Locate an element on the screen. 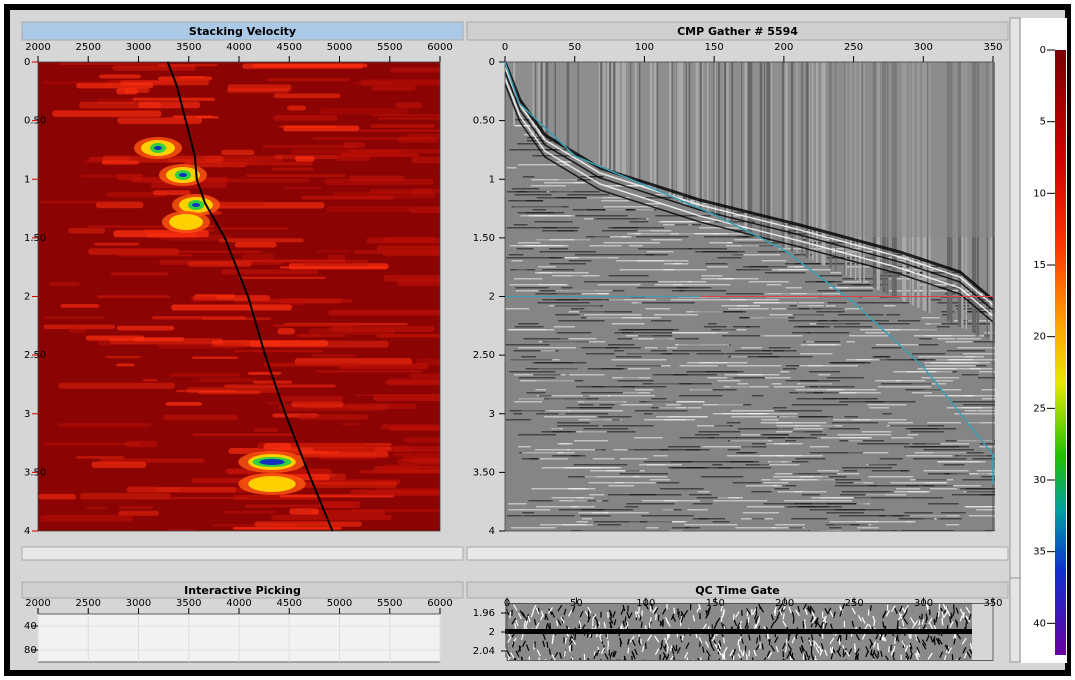 This screenshot has height=680, width=1075. x-tick-label: 200 is located at coordinates (783, 47).